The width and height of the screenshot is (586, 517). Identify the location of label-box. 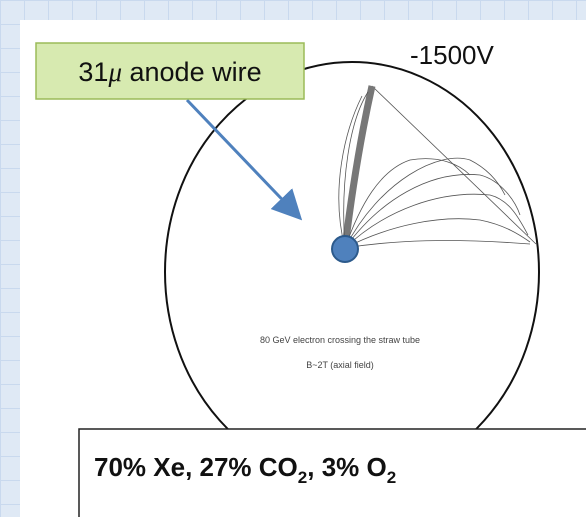
(170, 71).